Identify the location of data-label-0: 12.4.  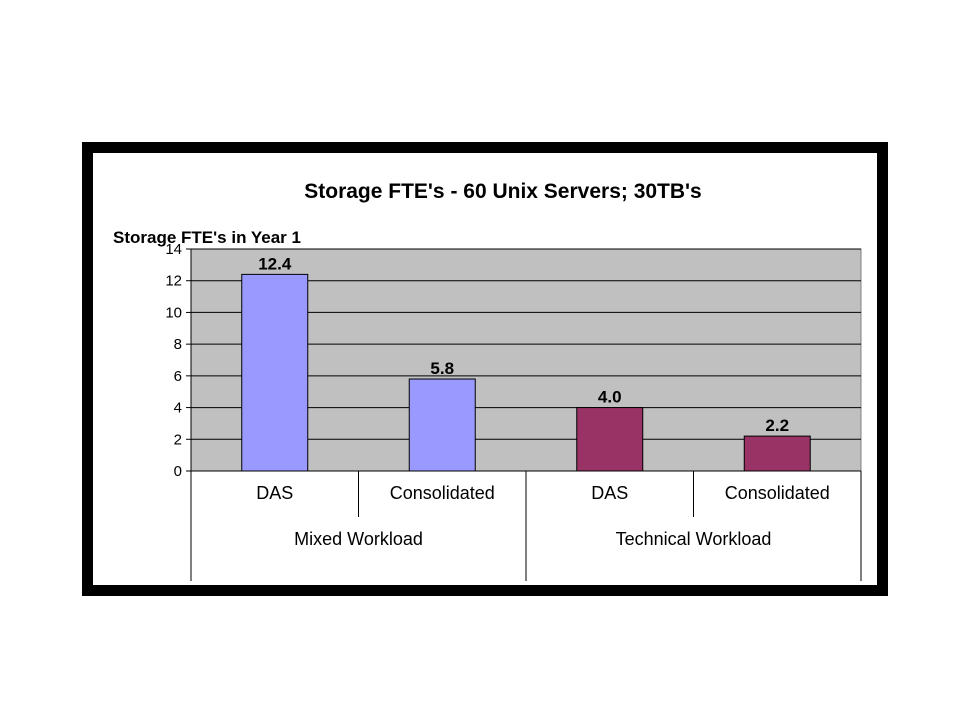
(275, 263).